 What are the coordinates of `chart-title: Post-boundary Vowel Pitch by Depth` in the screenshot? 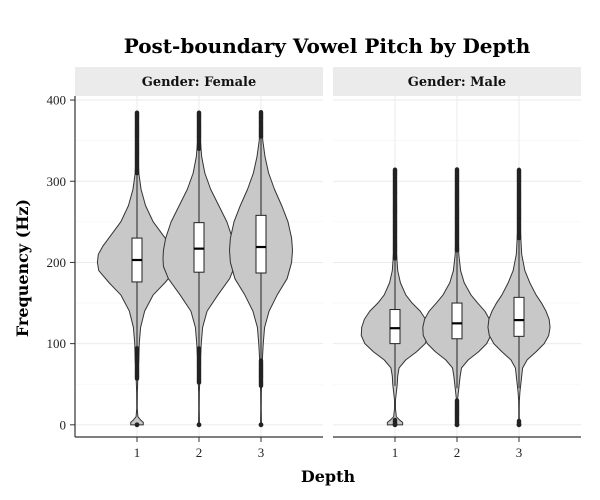 It's located at (327, 46).